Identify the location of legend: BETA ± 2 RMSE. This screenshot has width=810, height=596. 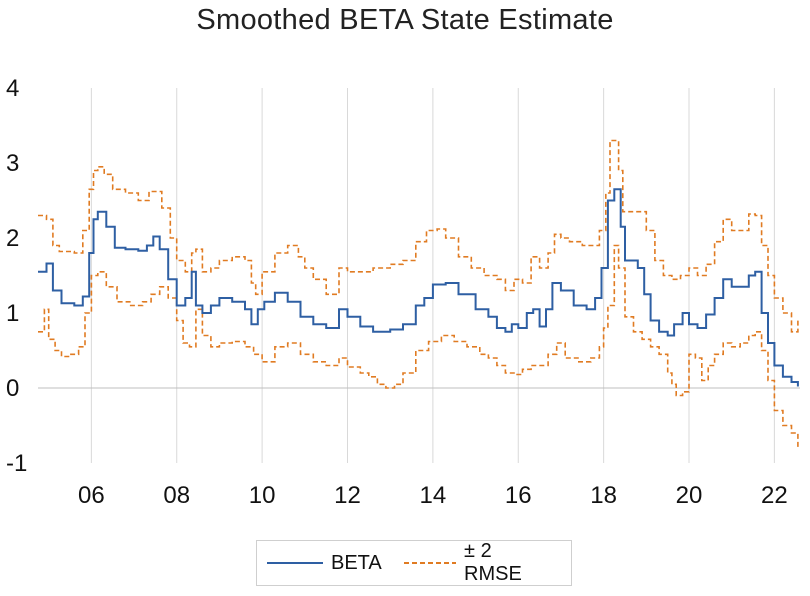
(414, 563).